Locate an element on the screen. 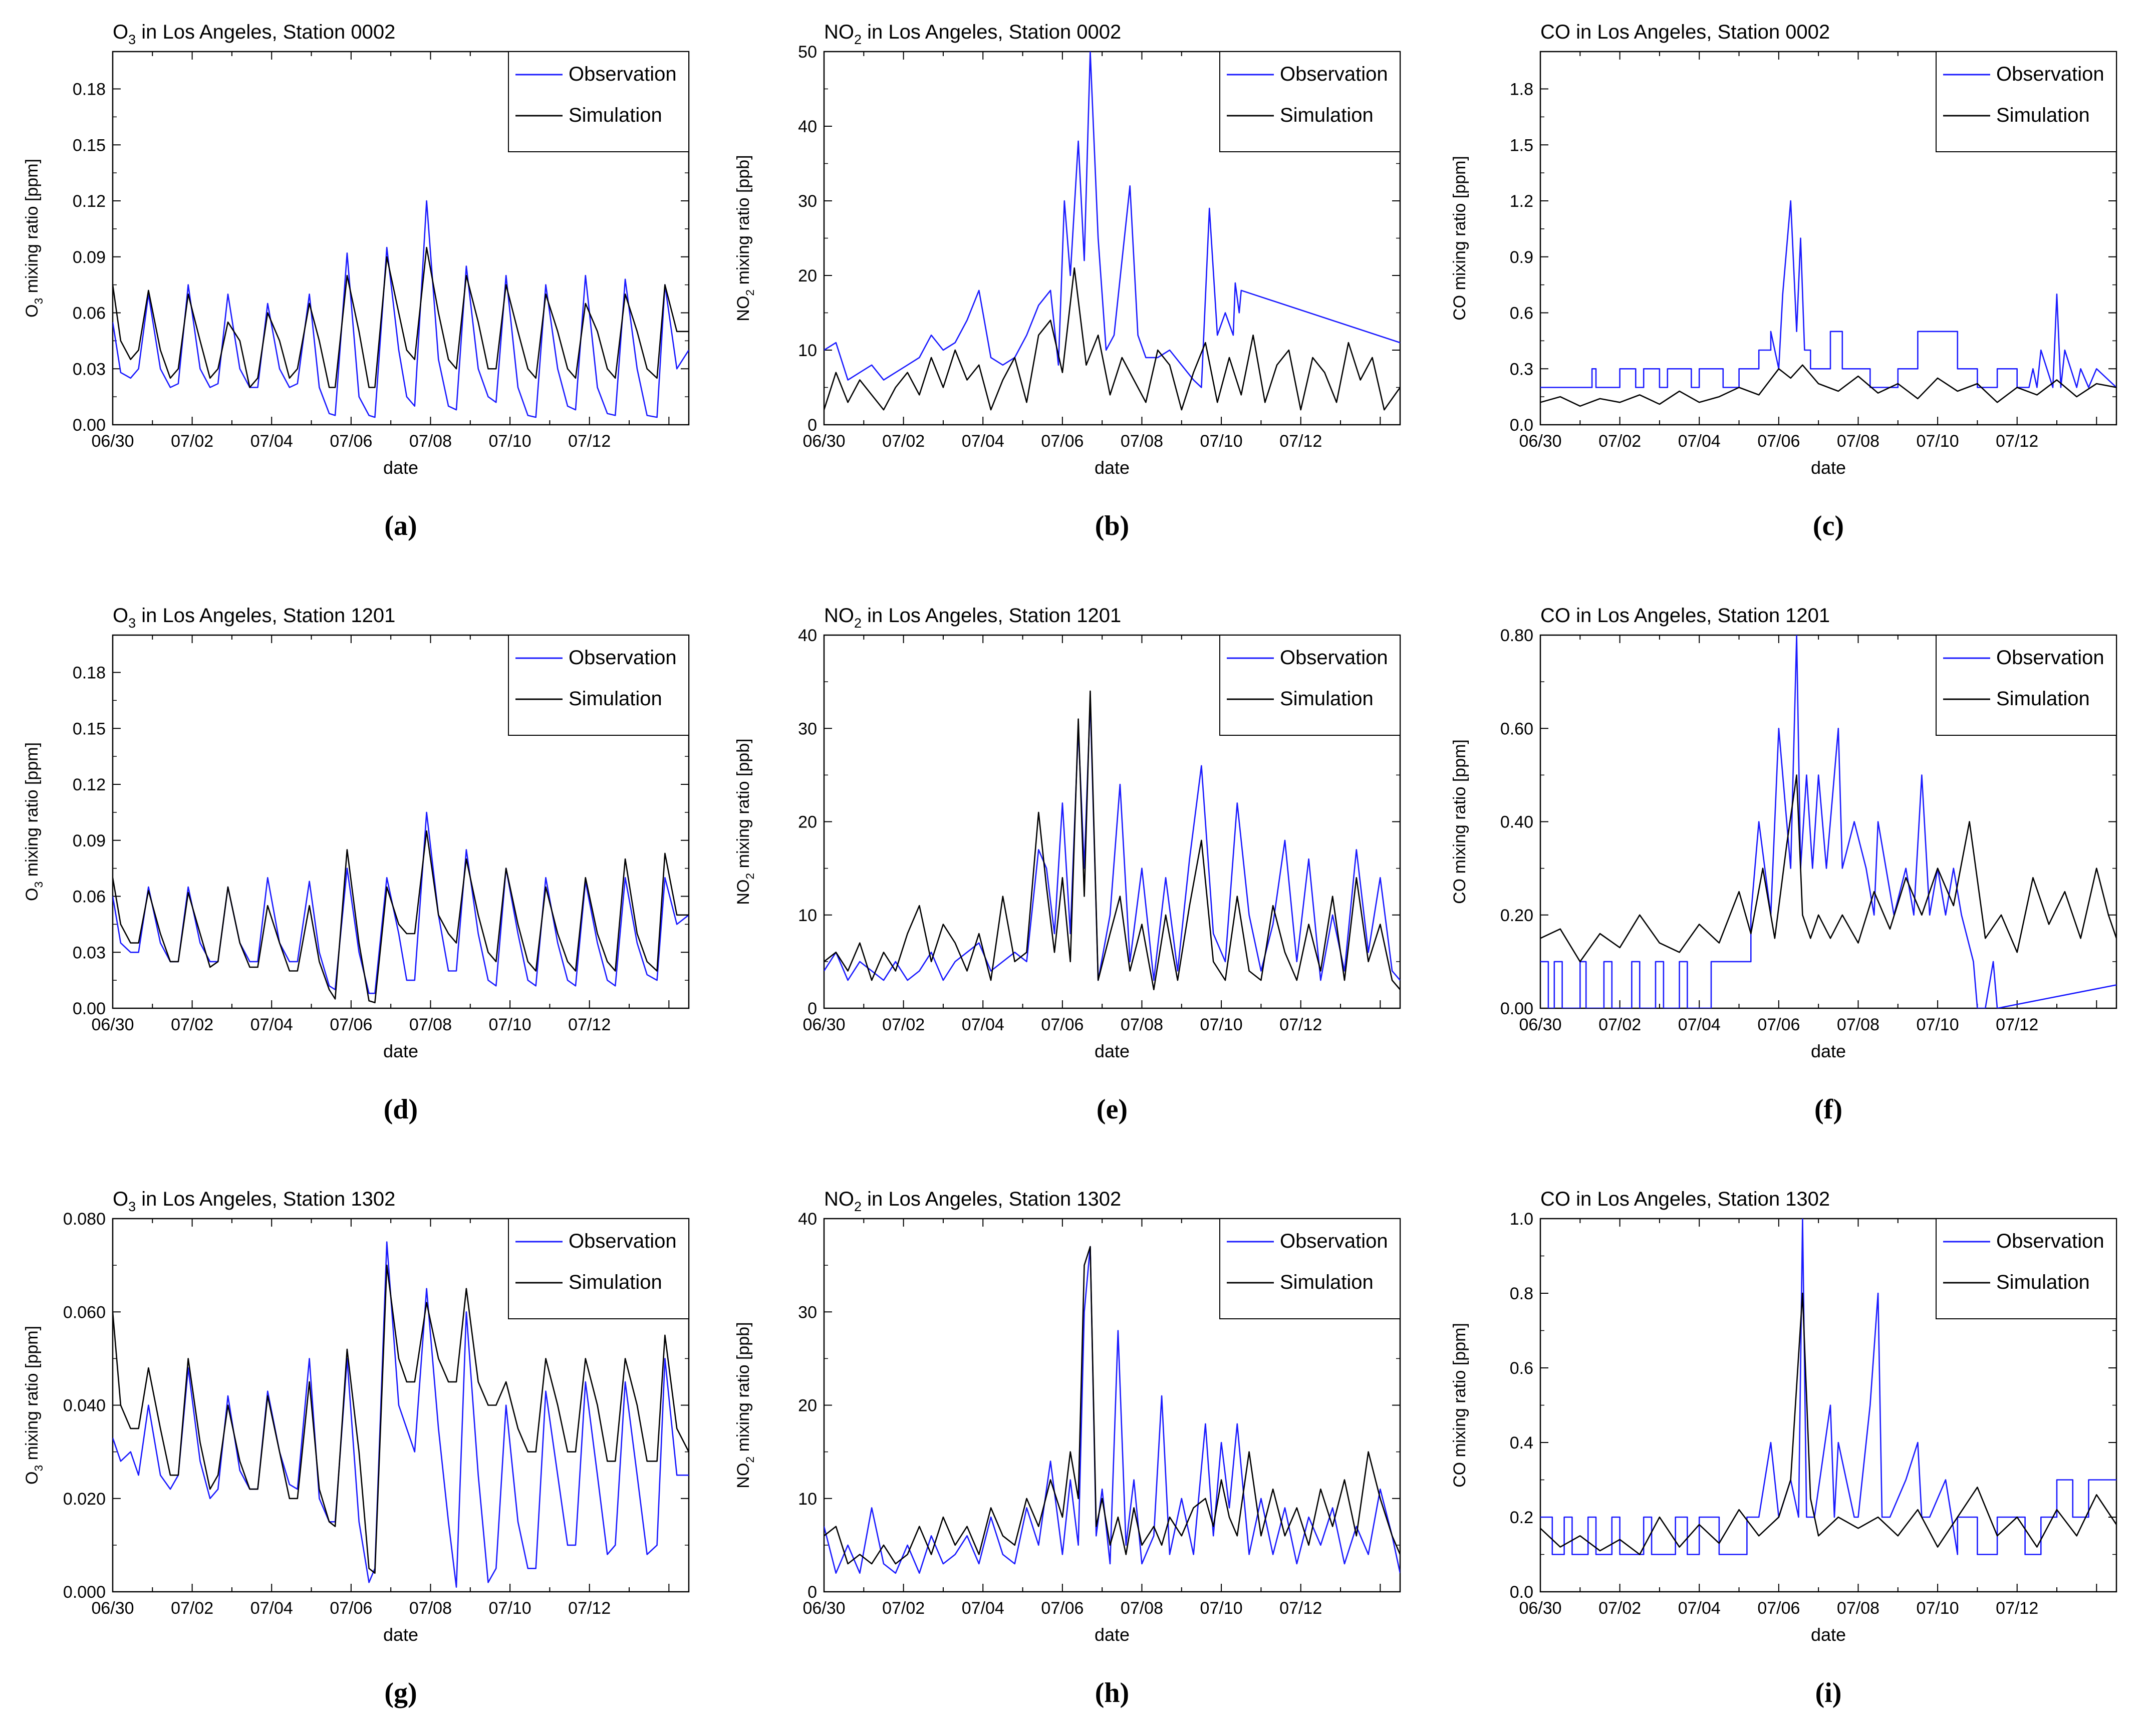 The width and height of the screenshot is (2156, 1724). chart-title: O3 in Los Angeles, Station 1201 is located at coordinates (254, 618).